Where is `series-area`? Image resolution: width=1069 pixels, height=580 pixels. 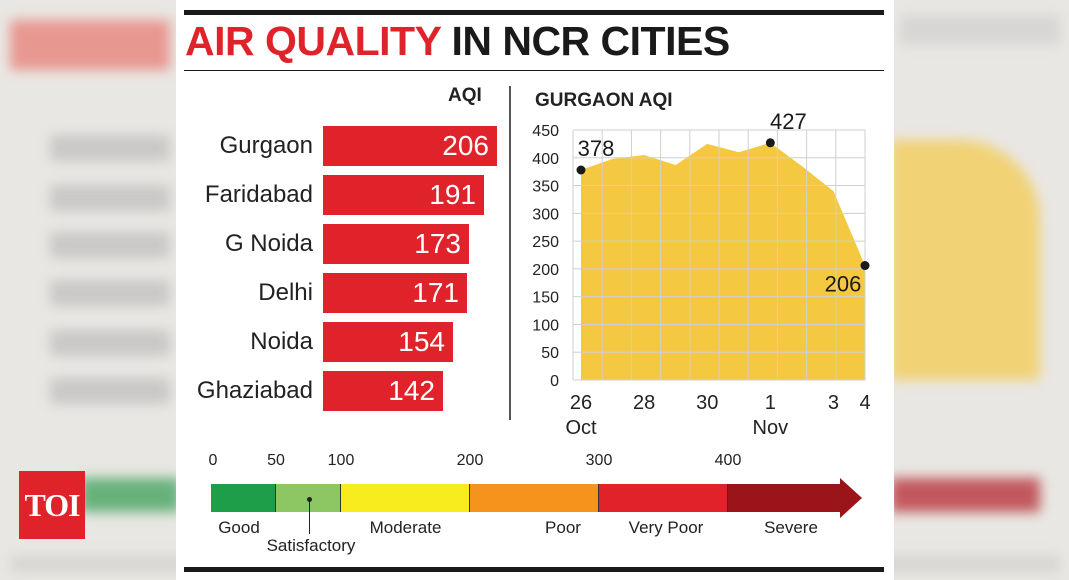
series-area is located at coordinates (723, 261).